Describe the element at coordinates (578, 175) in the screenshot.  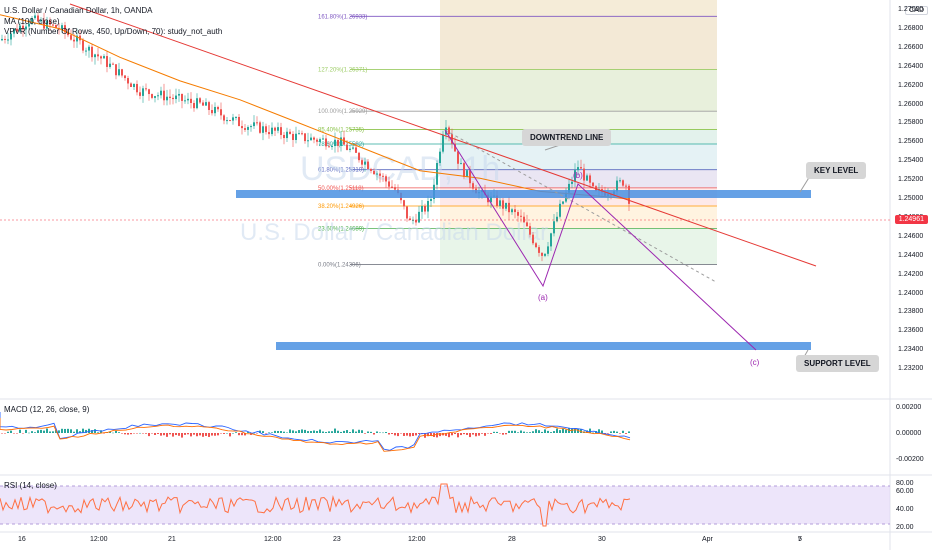
I see `wave-b-label: (b)` at that location.